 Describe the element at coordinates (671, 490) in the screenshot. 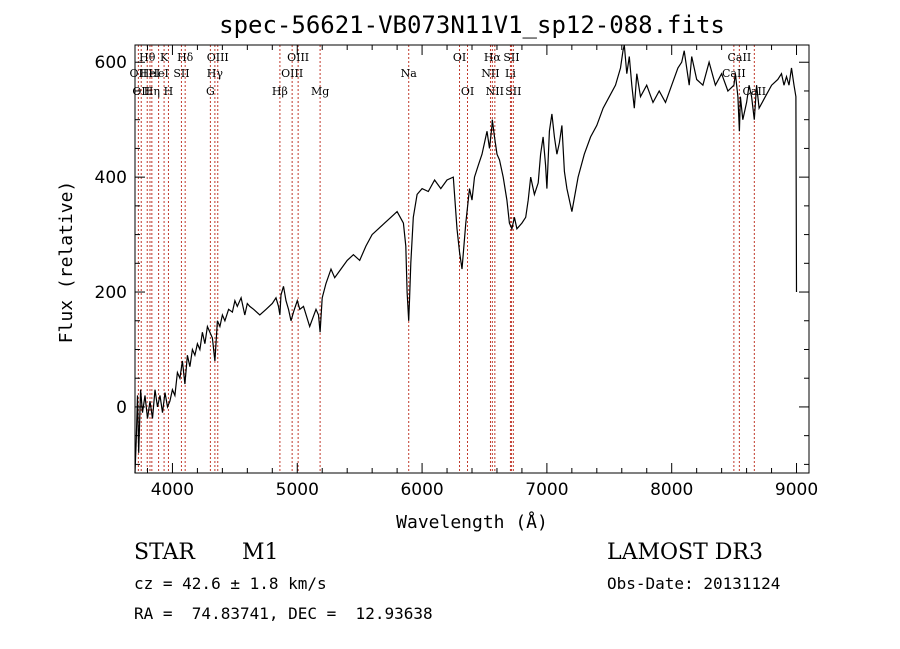

I see `x-tick-label: 8000` at that location.